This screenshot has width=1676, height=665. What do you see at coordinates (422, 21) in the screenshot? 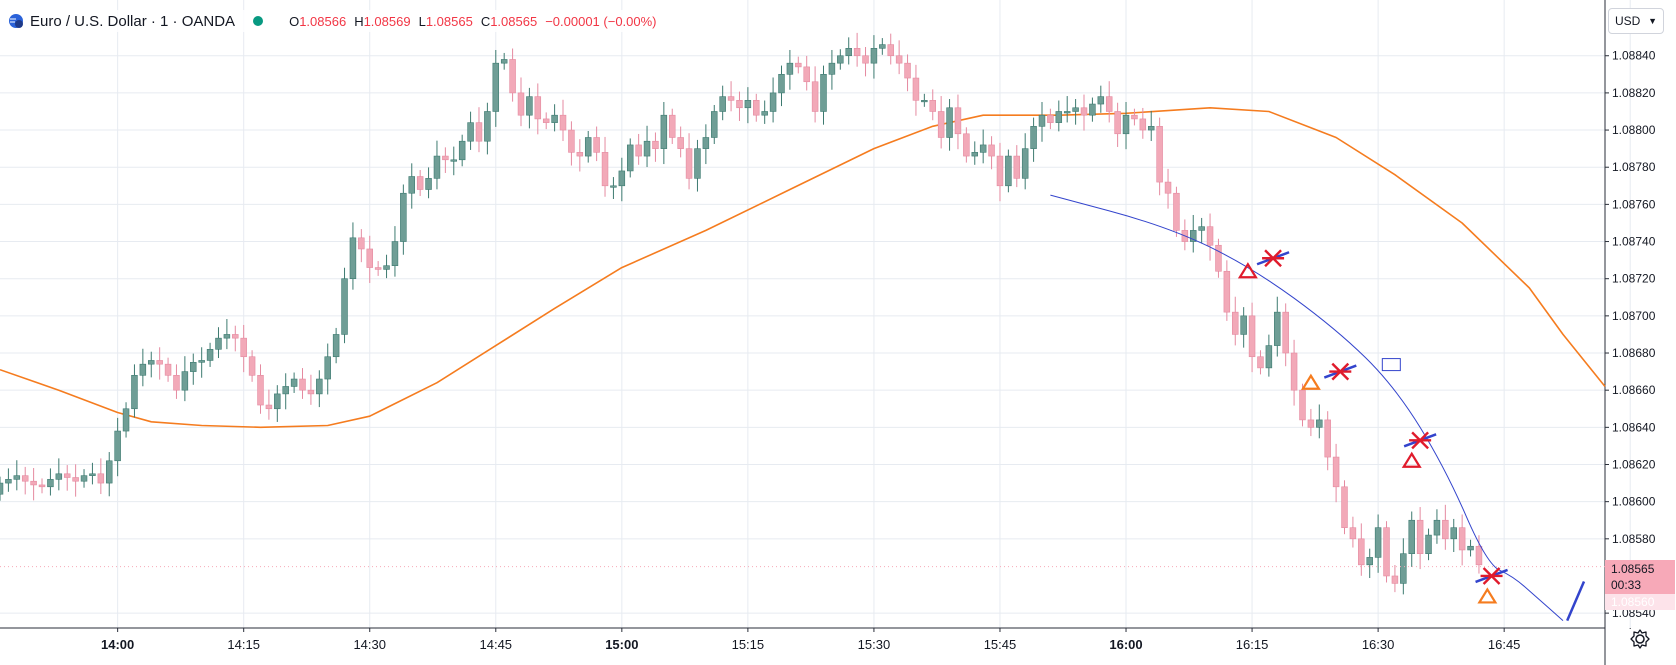
I see `low-label: L` at bounding box center [422, 21].